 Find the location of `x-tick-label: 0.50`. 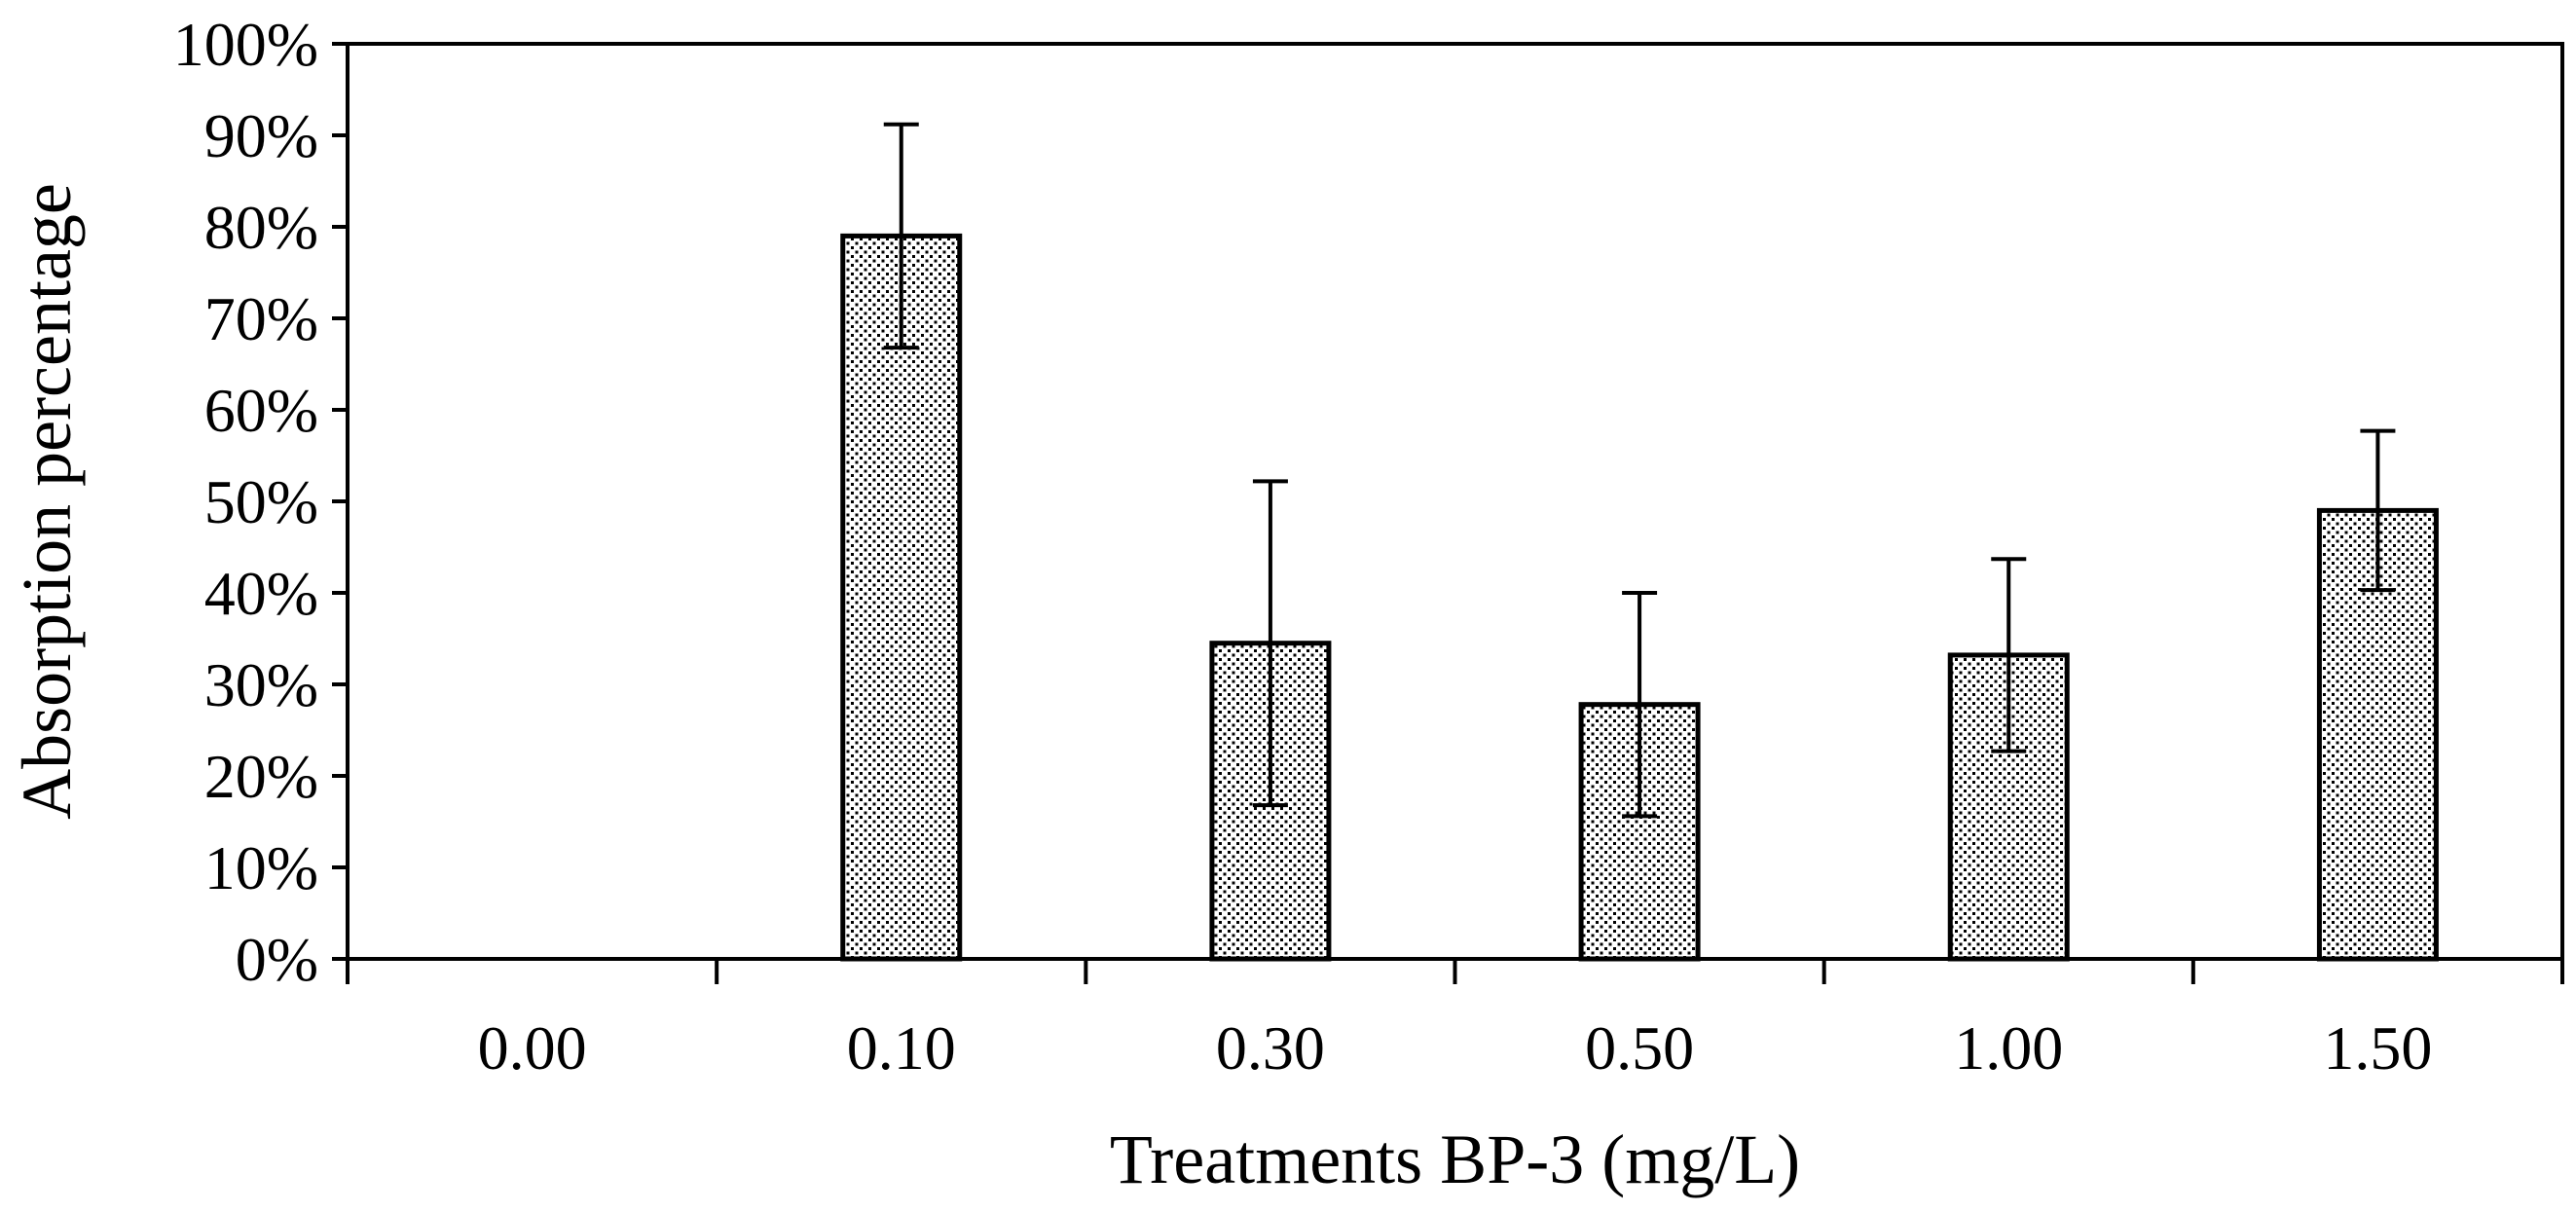

x-tick-label: 0.50 is located at coordinates (1639, 1048).